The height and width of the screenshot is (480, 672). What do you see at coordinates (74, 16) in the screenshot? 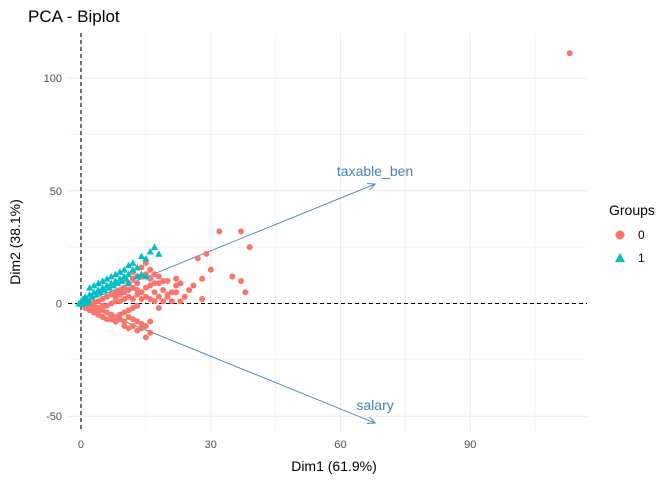
I see `chart-title: PCA - Biplot` at bounding box center [74, 16].